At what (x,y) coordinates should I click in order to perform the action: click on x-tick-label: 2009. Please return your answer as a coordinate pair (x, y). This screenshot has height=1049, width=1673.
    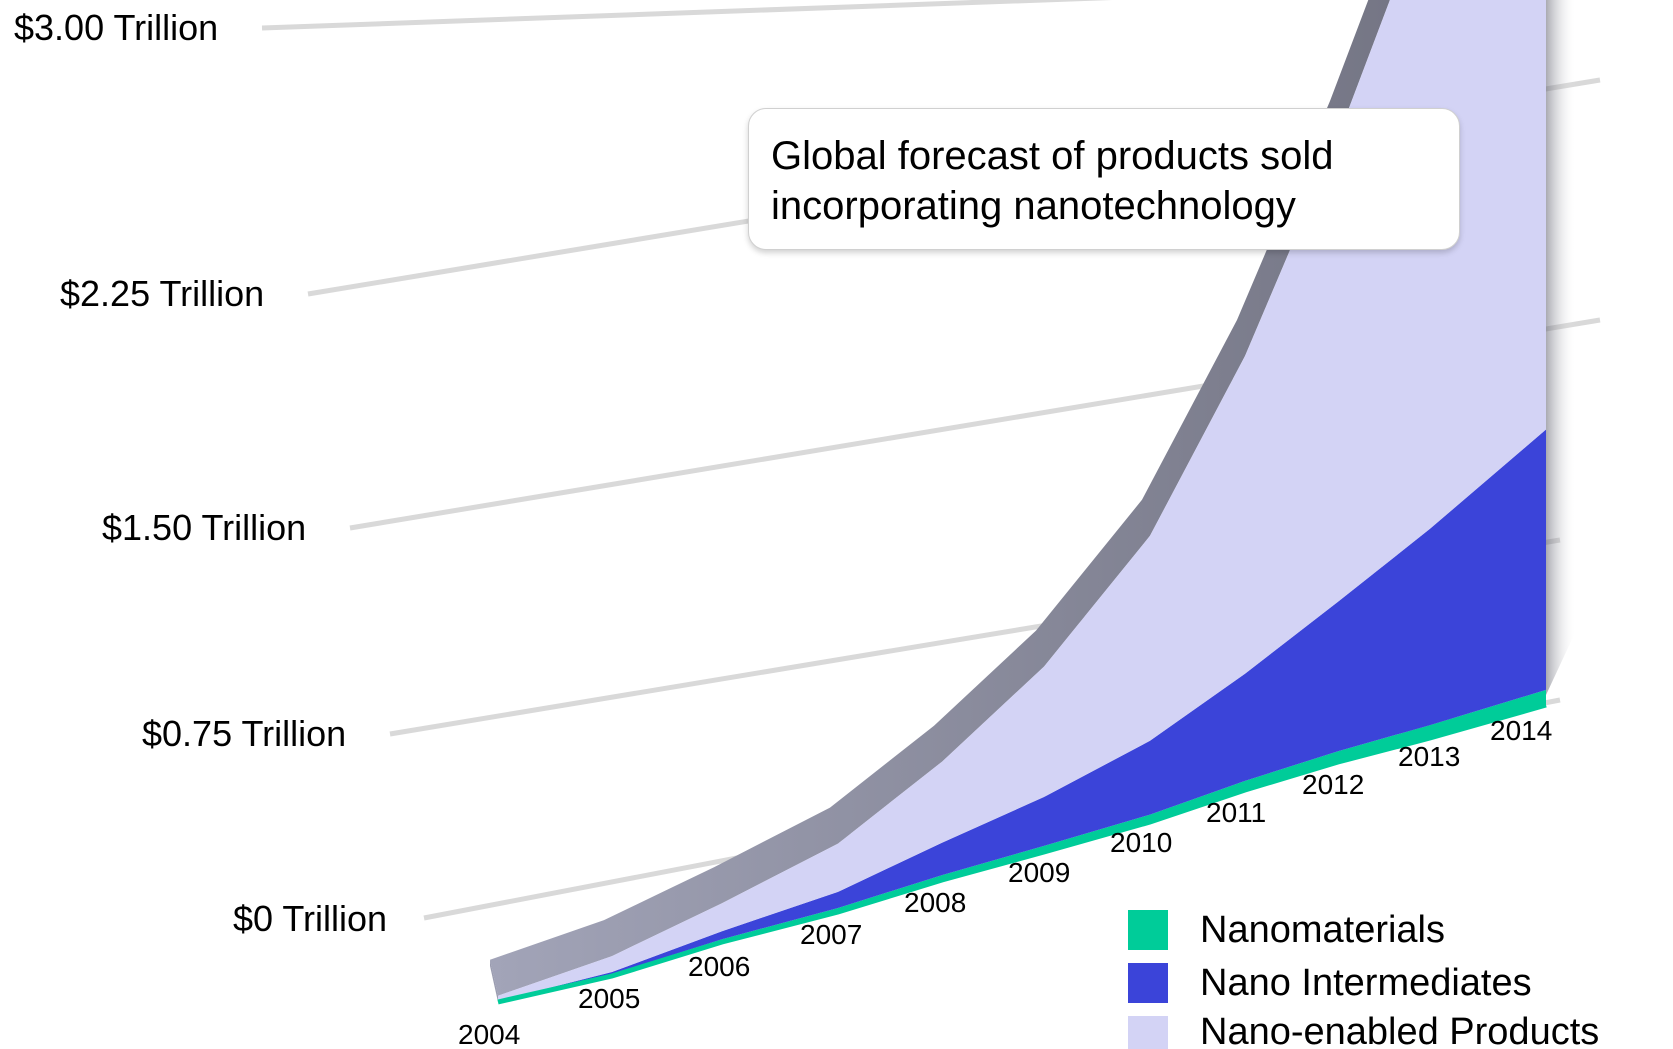
    Looking at the image, I should click on (1039, 872).